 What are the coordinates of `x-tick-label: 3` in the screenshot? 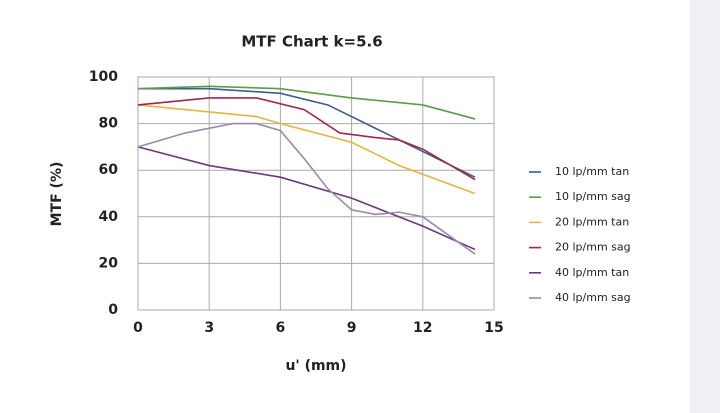 It's located at (209, 328).